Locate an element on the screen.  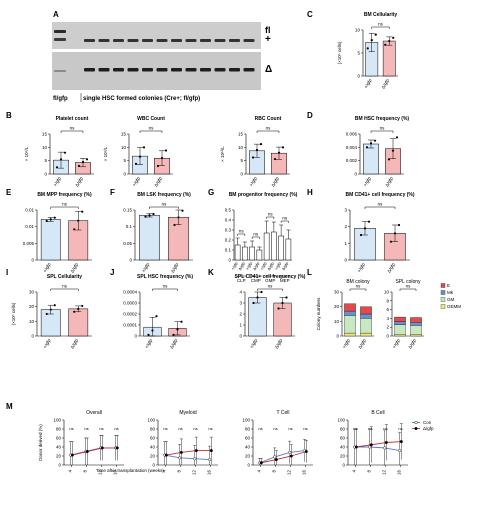
y-tick-label: 80 is located at coordinates (153, 429).